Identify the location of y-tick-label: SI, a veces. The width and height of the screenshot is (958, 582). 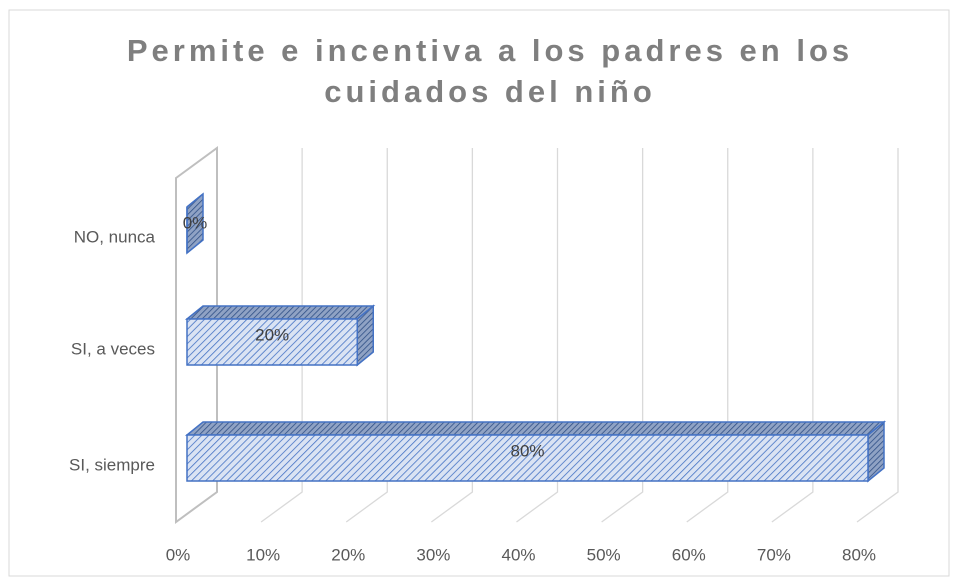
(113, 348).